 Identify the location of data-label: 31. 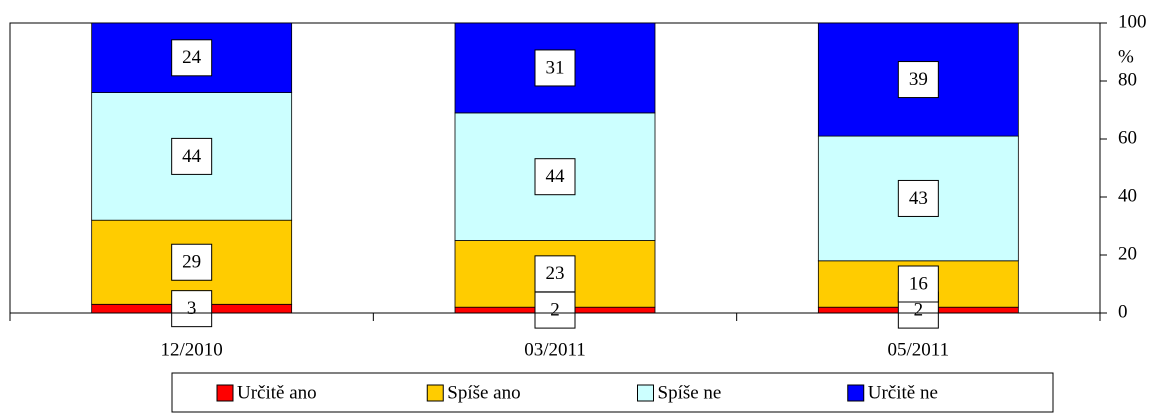
(555, 67).